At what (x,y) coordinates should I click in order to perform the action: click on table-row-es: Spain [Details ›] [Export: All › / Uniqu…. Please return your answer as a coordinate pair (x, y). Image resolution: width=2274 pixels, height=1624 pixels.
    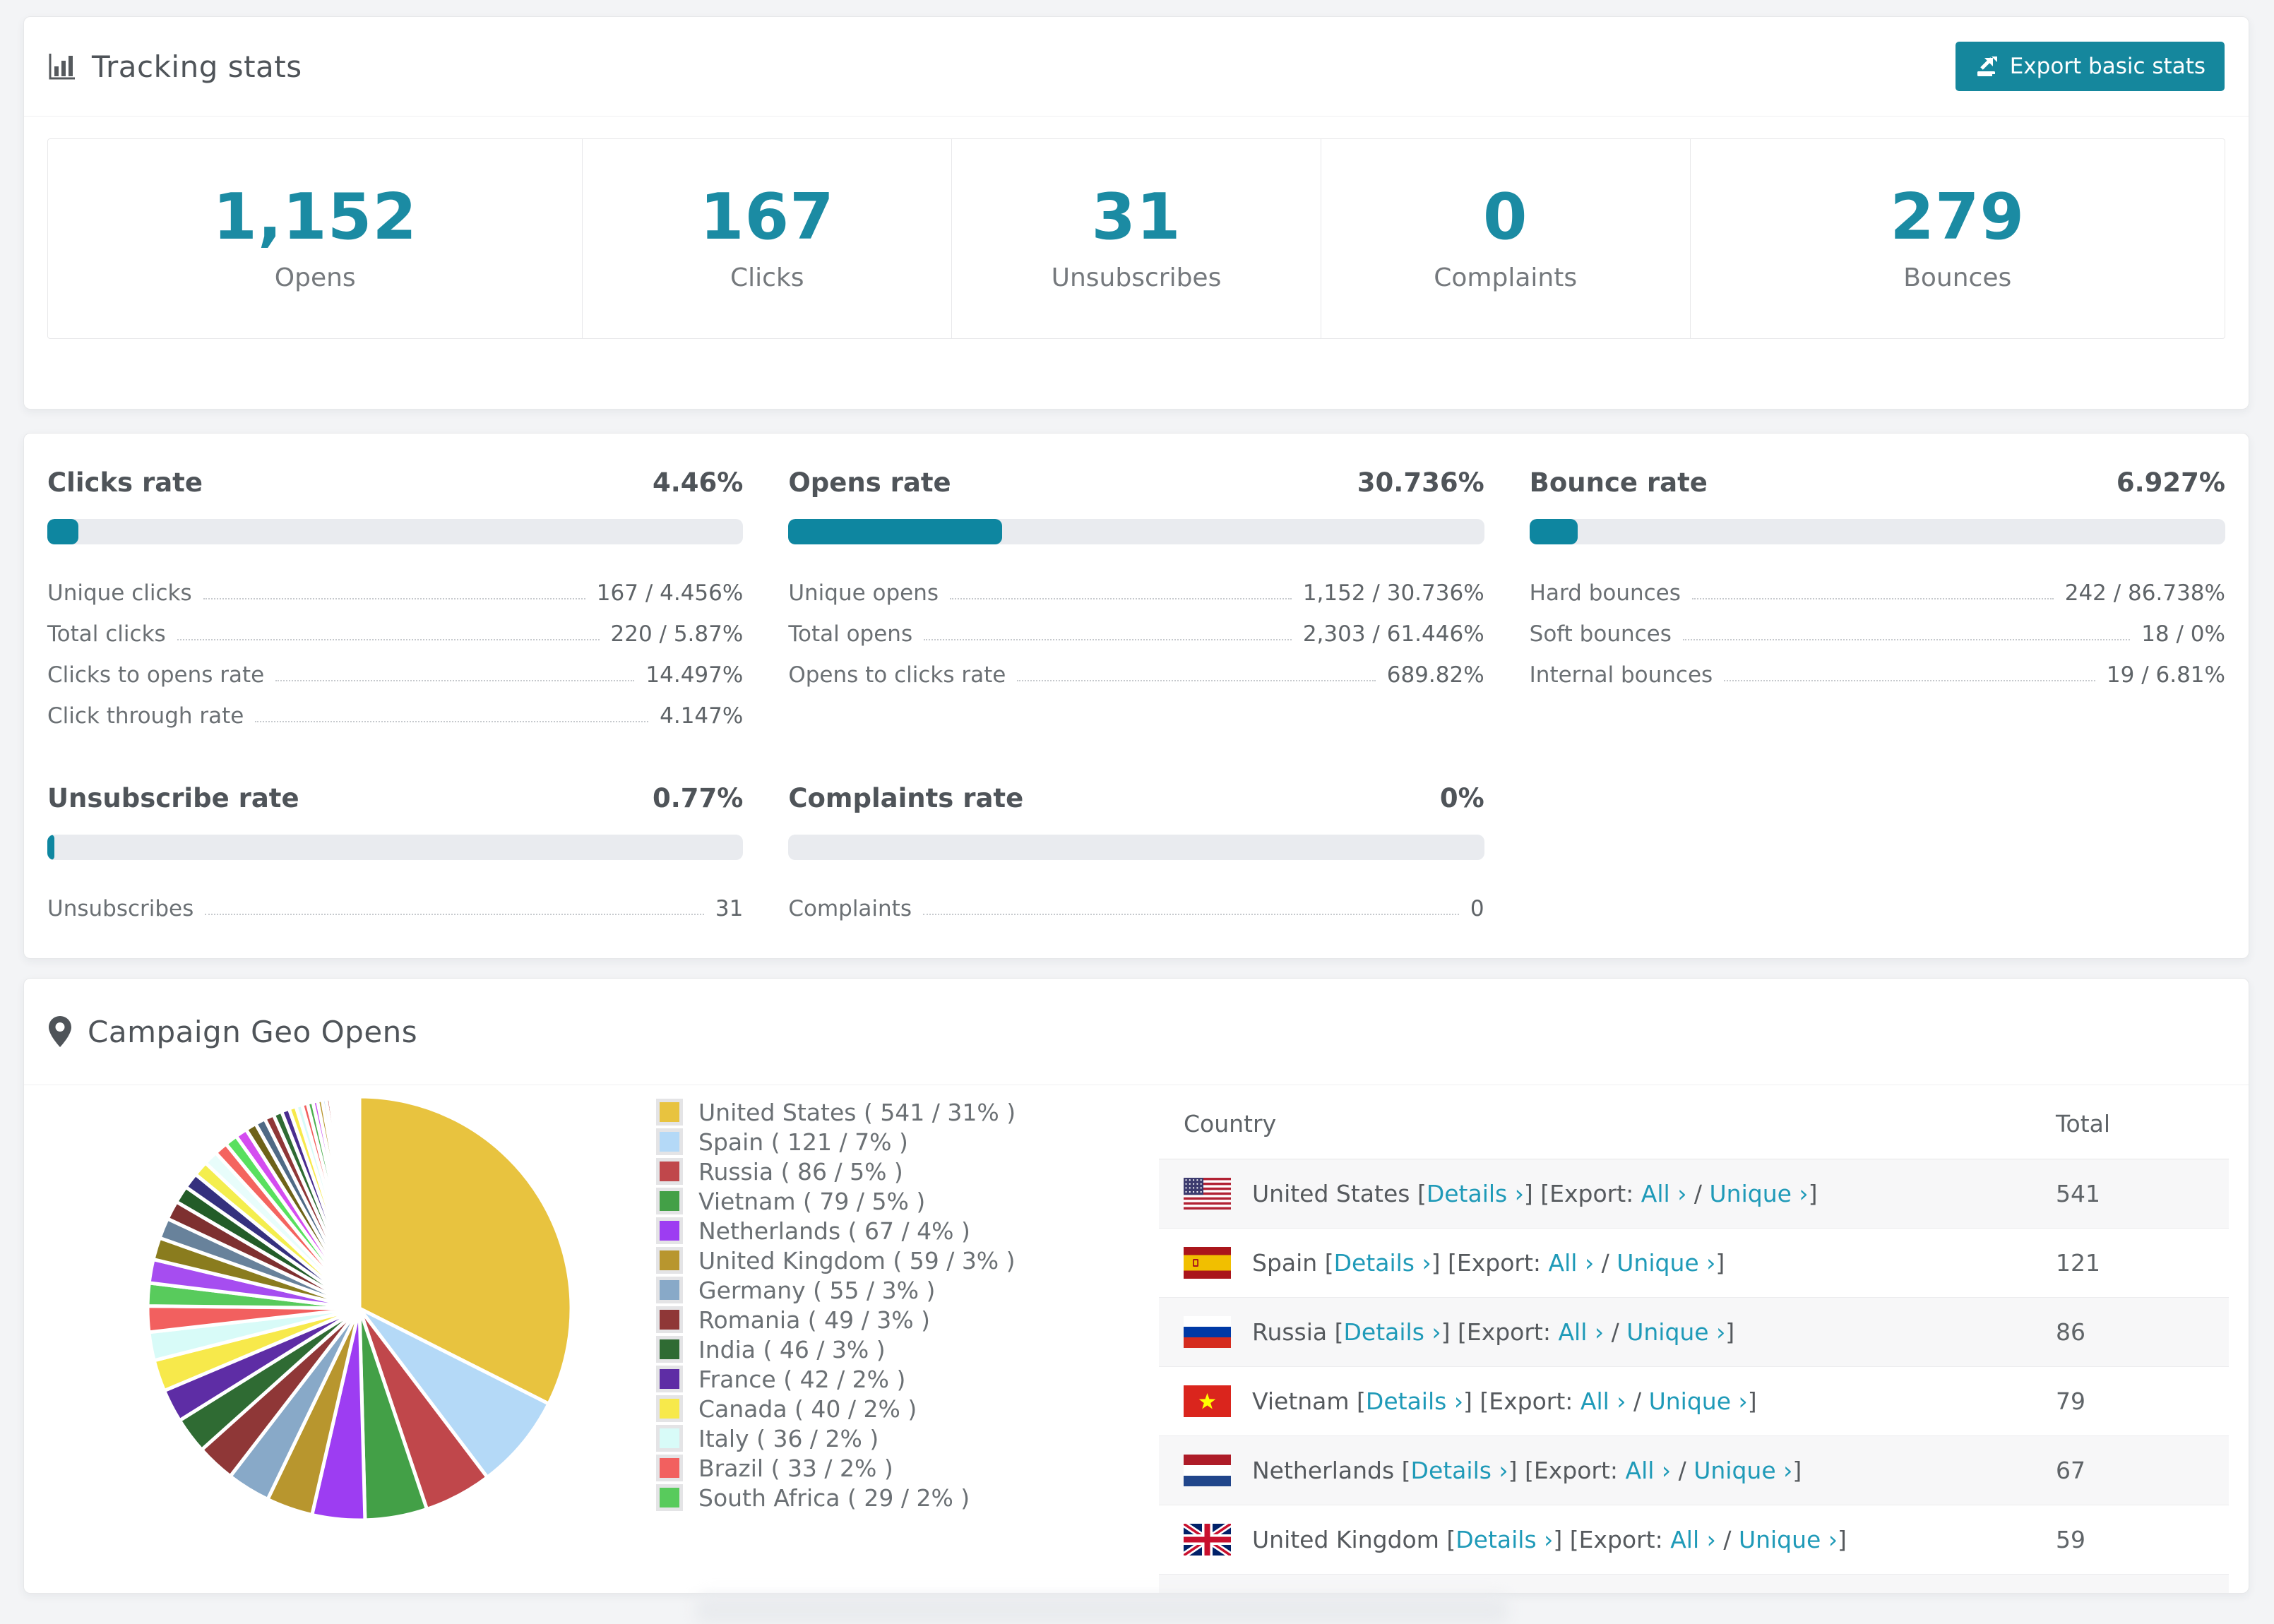
    Looking at the image, I should click on (1694, 1263).